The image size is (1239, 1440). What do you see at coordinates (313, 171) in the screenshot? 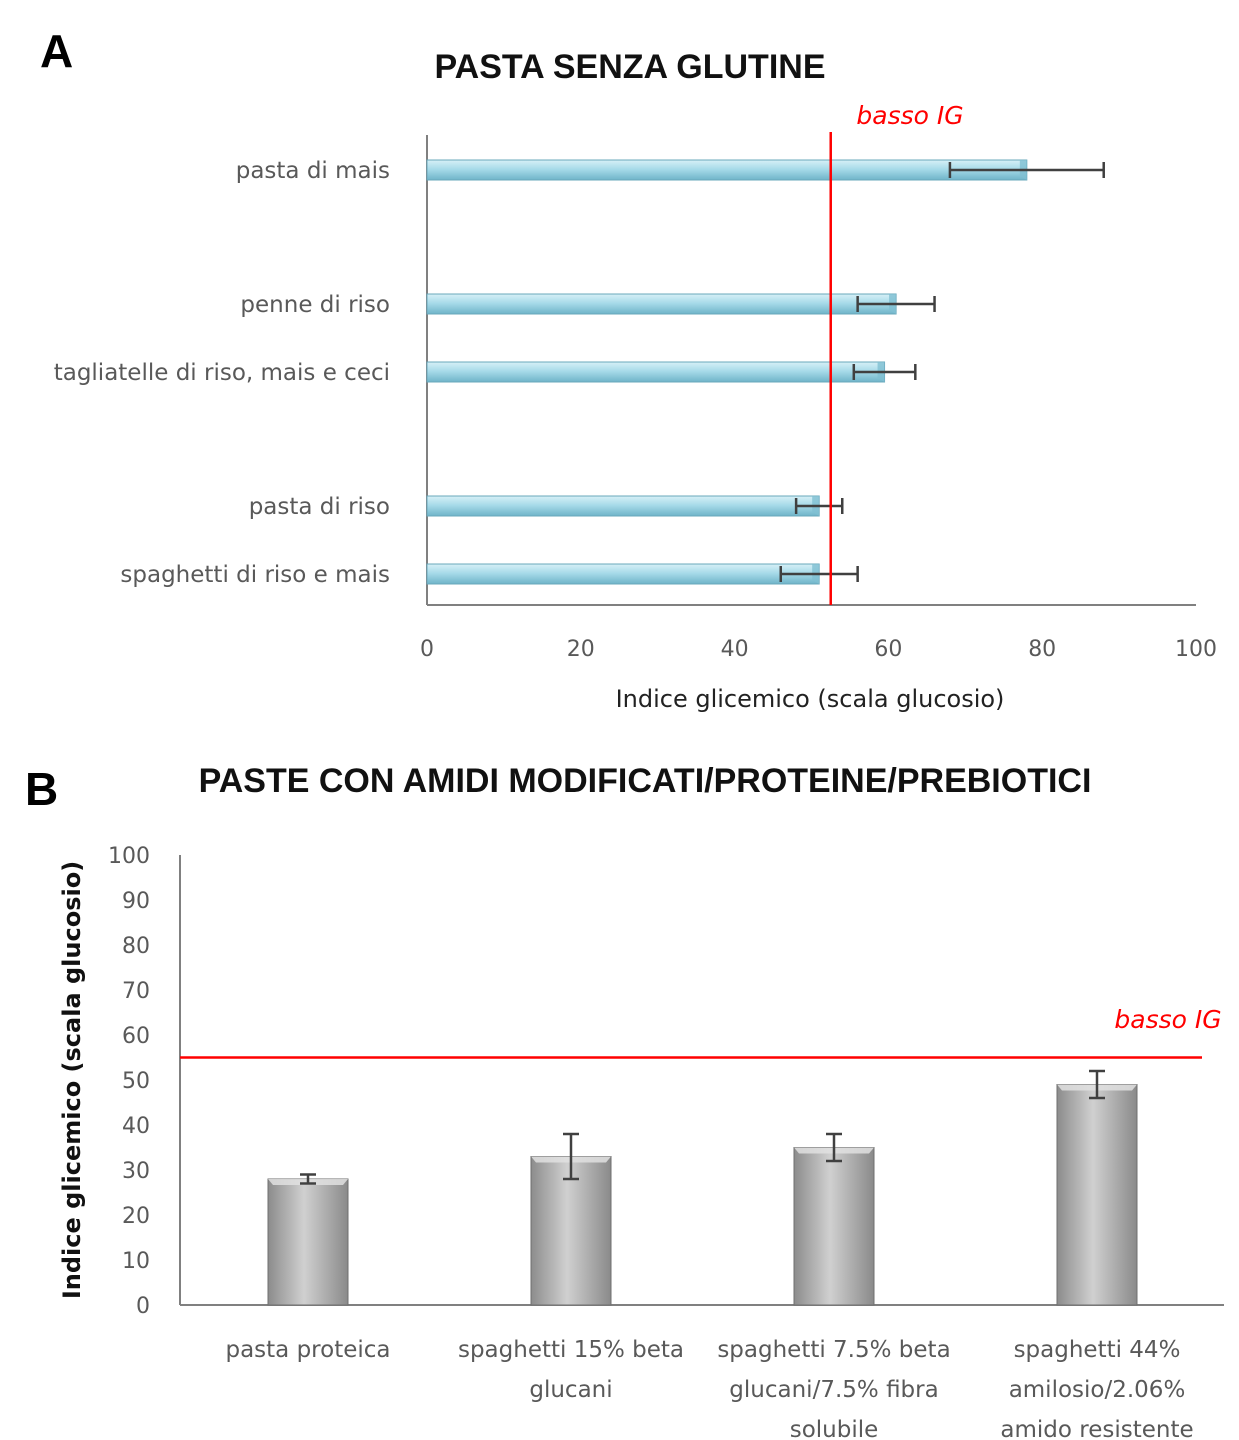
I see `chart-a-category-label: pasta di mais` at bounding box center [313, 171].